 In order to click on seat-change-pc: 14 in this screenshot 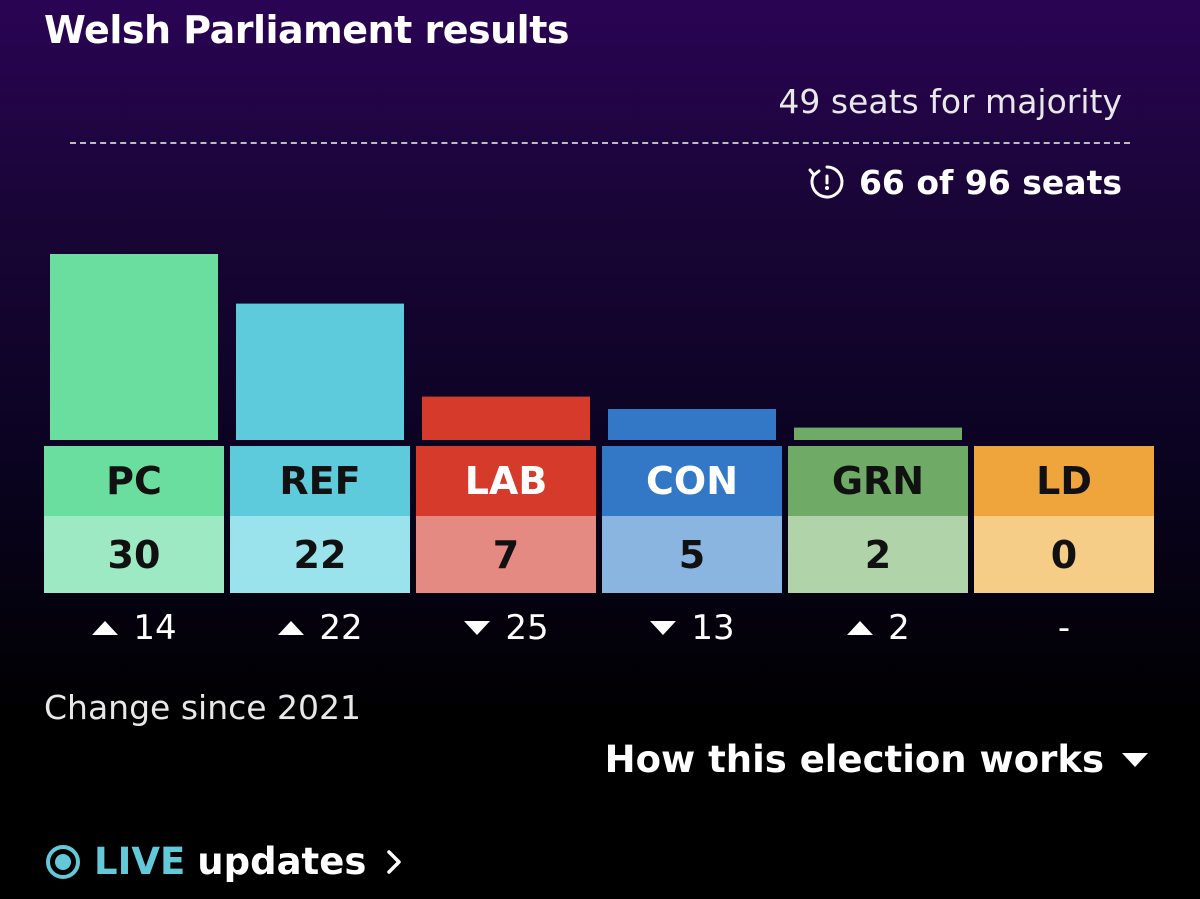, I will do `click(134, 628)`.